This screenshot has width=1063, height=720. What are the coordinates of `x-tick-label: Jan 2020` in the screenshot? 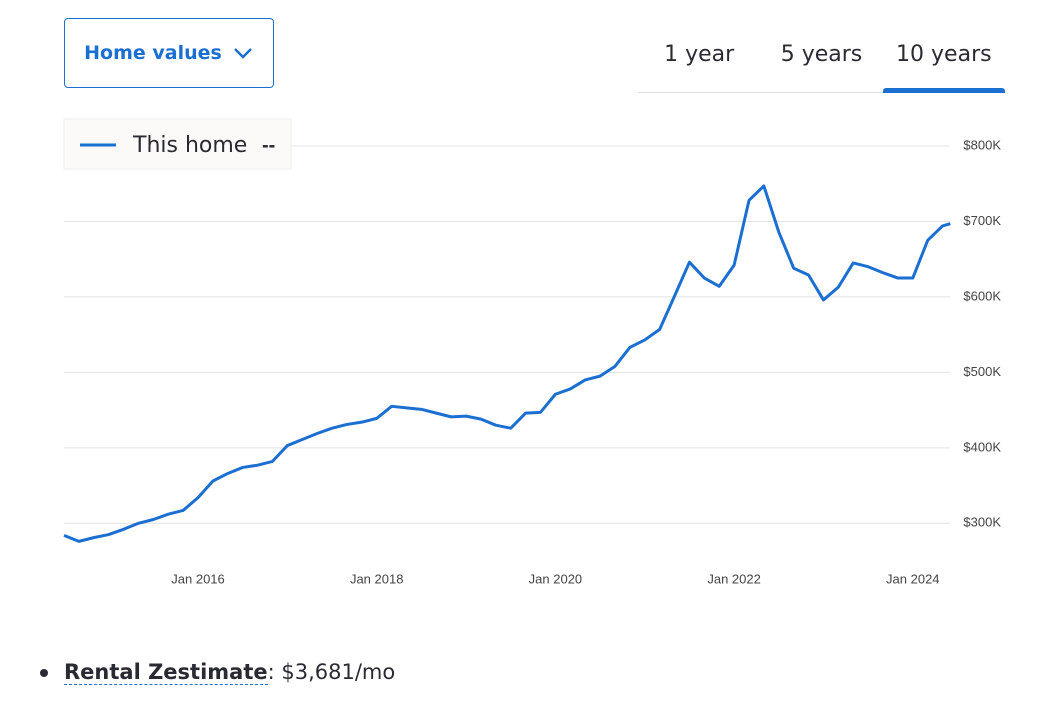 It's located at (556, 578).